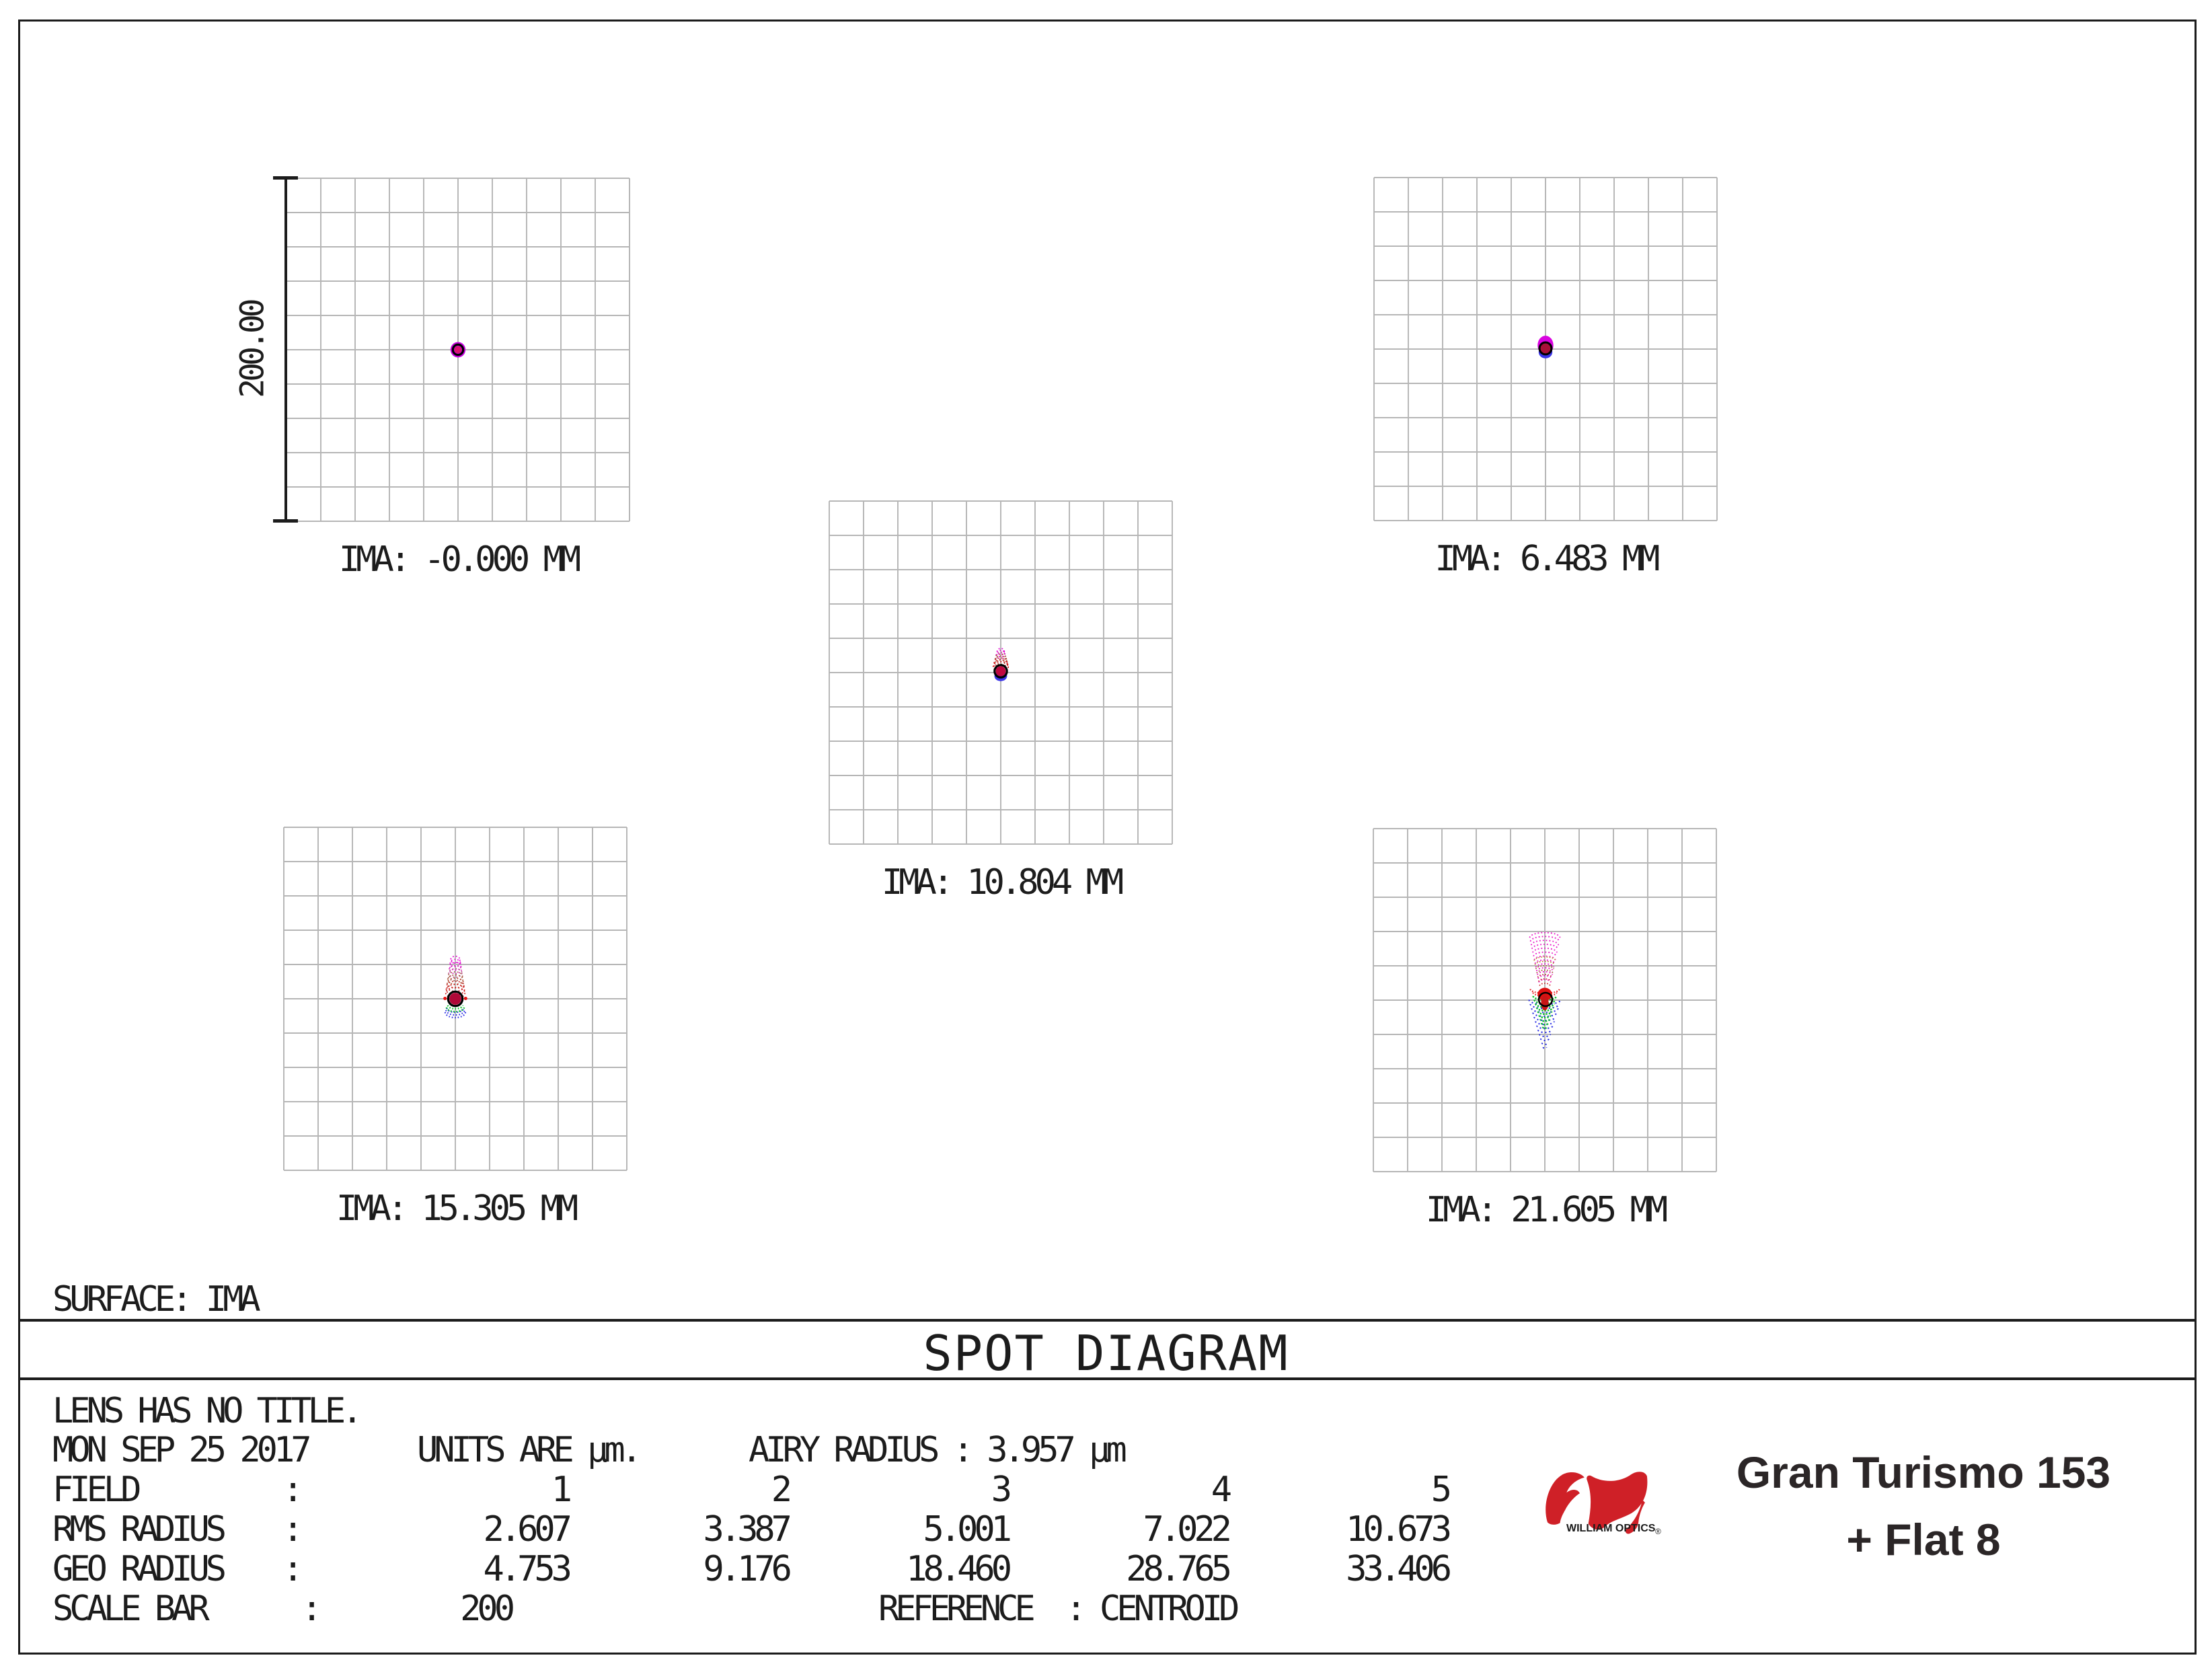  I want to click on rms-row-colon: :, so click(292, 1530).